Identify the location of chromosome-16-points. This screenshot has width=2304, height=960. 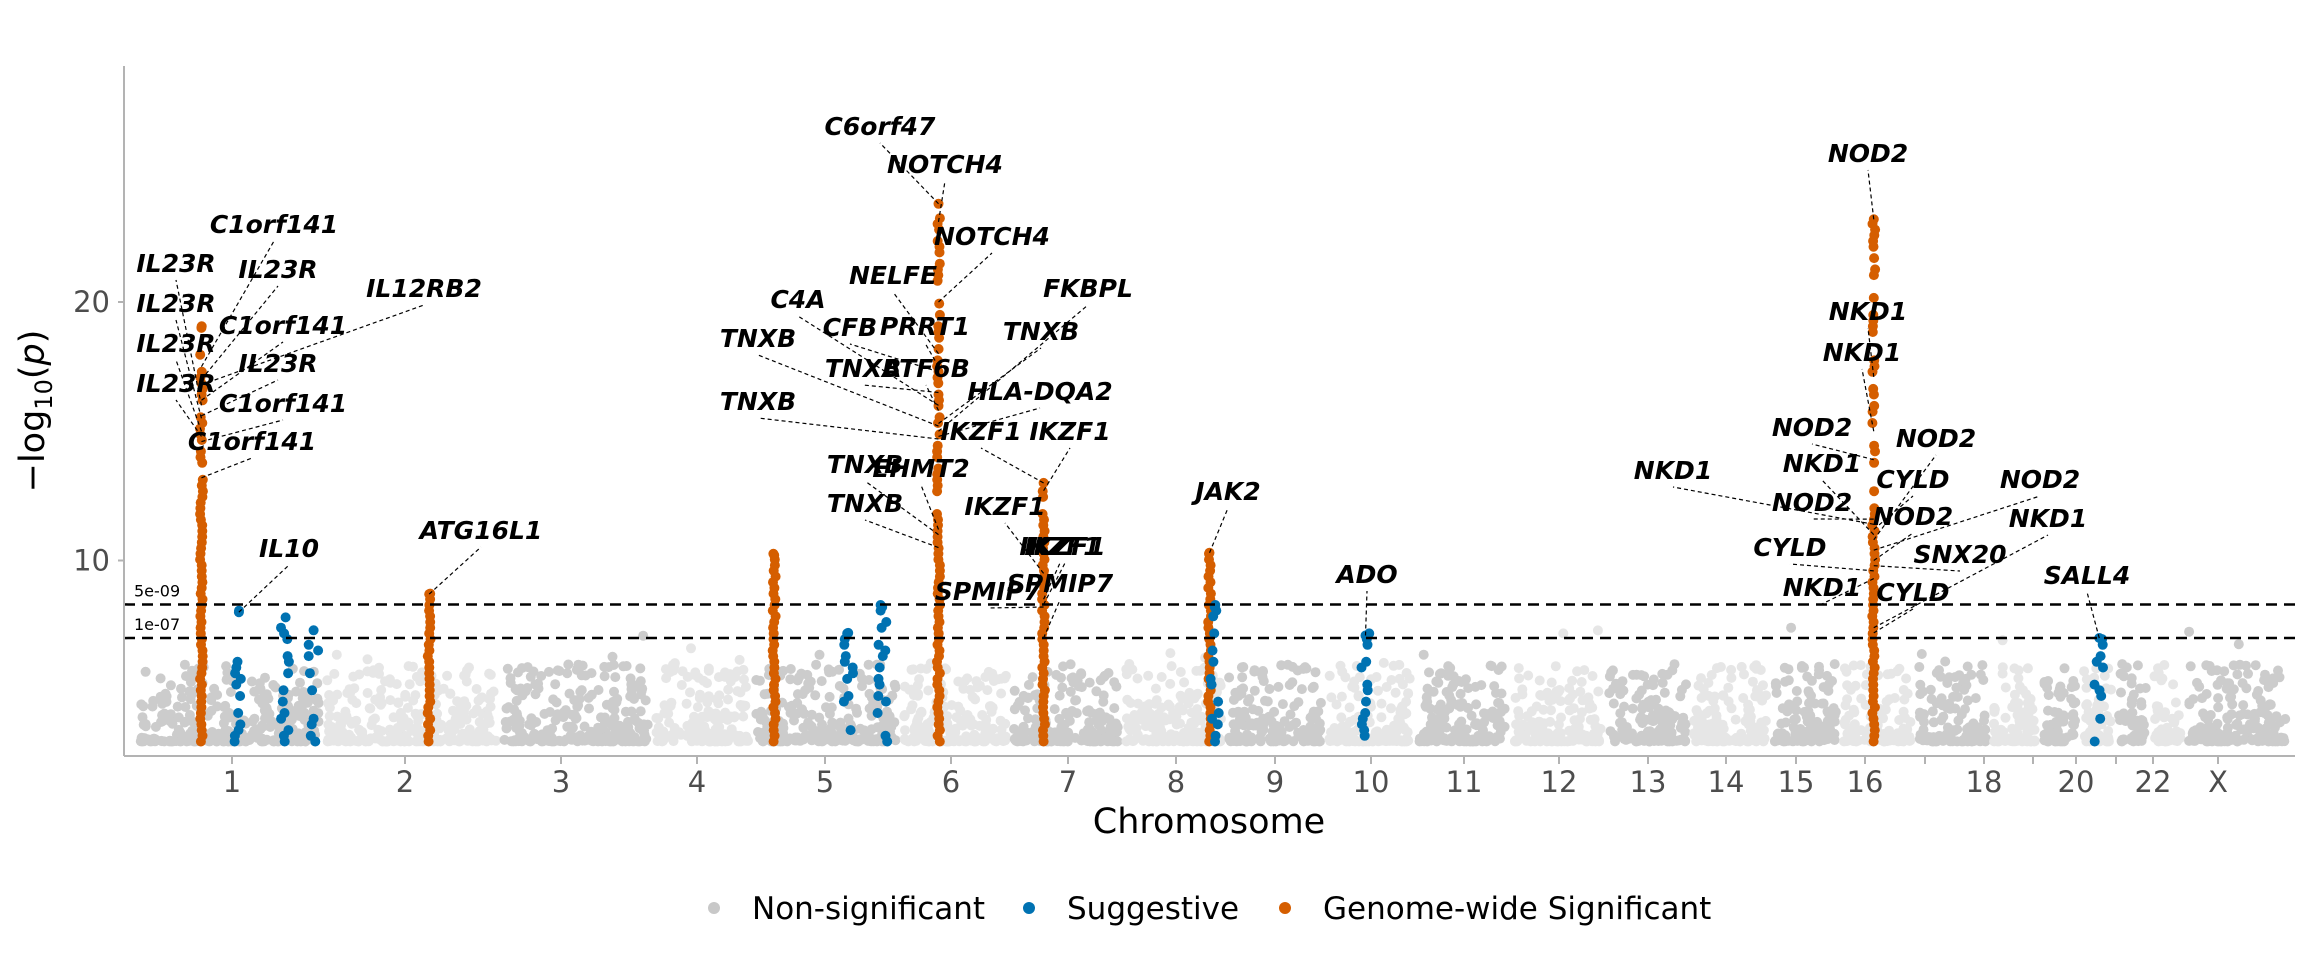
(1877, 703).